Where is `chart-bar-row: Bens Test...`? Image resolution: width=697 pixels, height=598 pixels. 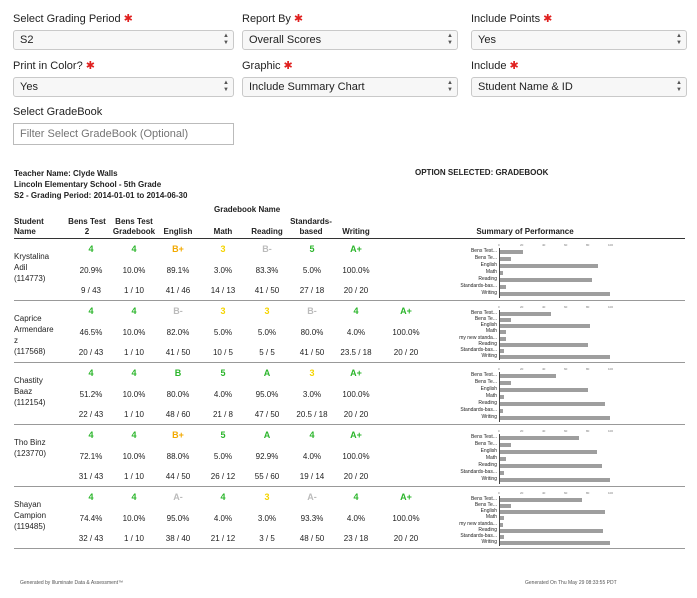 chart-bar-row: Bens Test... is located at coordinates (524, 375).